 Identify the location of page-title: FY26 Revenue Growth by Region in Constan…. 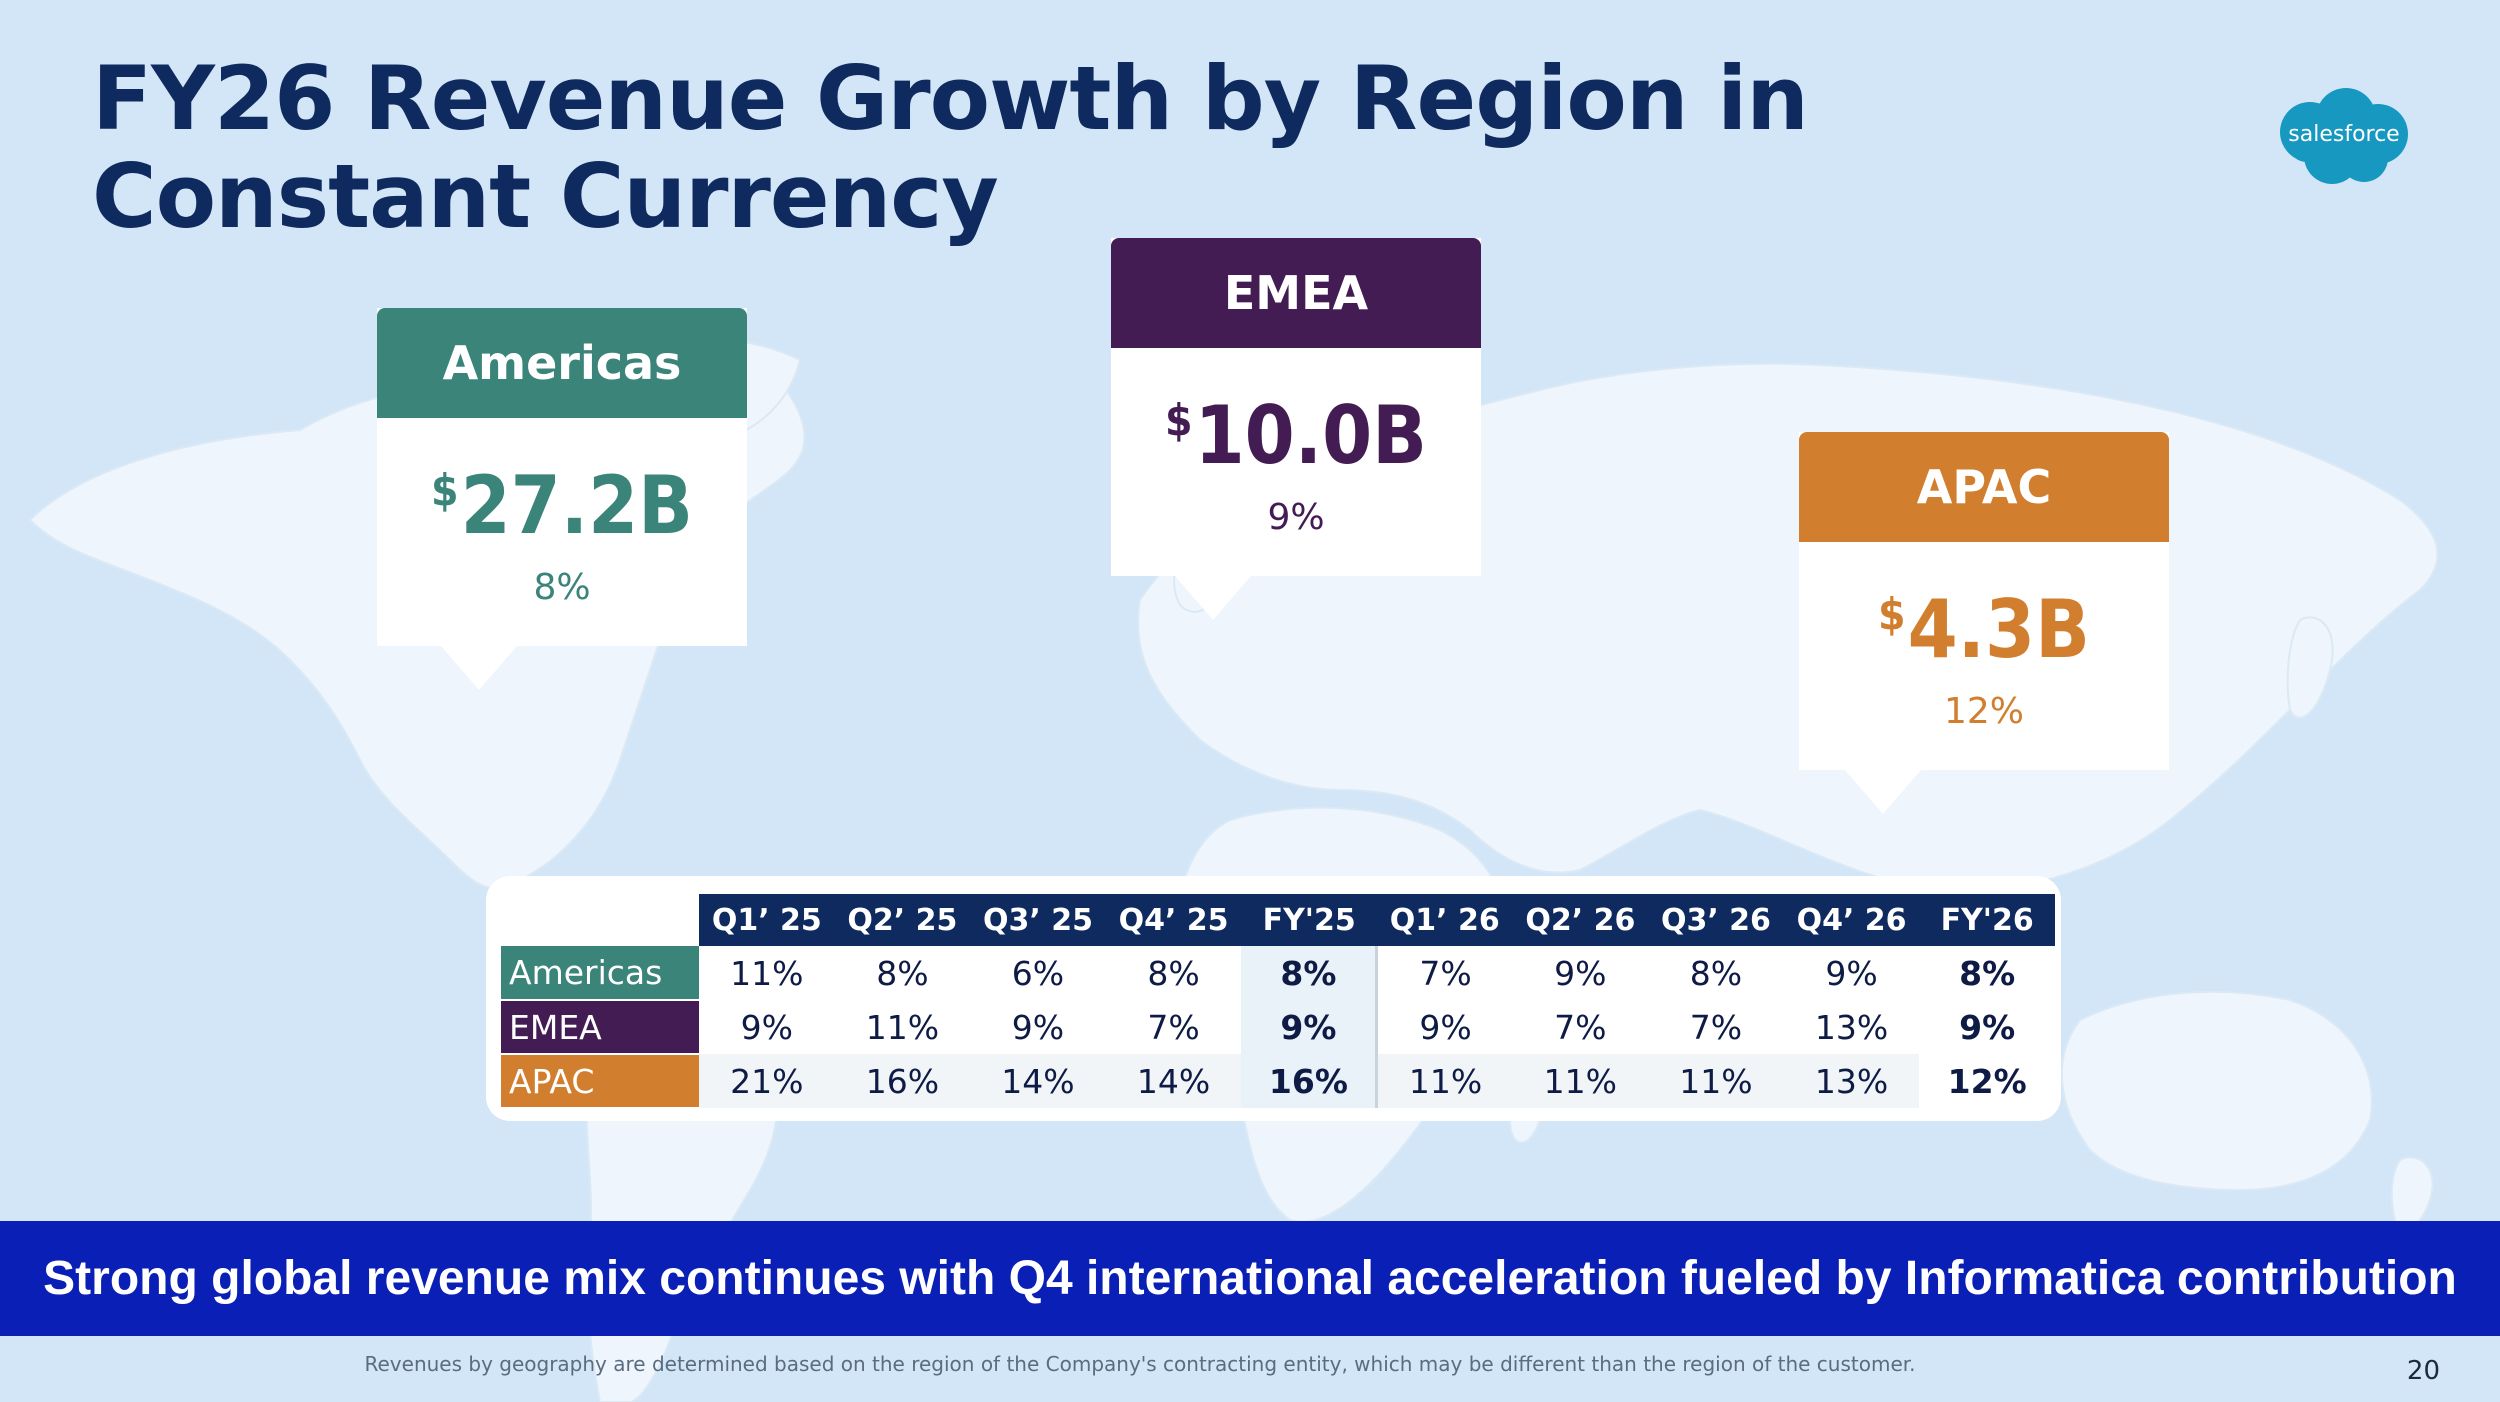
(950, 147).